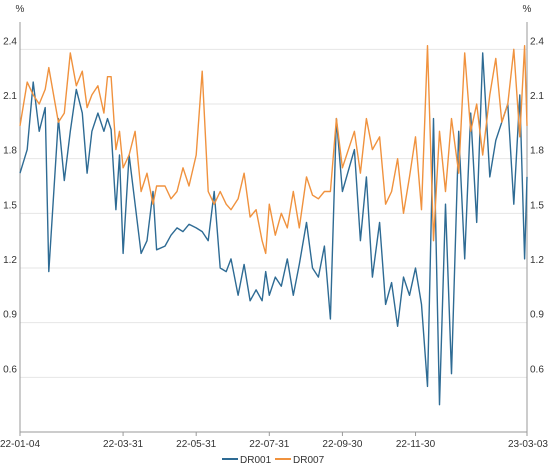 This screenshot has width=550, height=469. Describe the element at coordinates (273, 460) in the screenshot. I see `legend: DR001 DR007` at that location.